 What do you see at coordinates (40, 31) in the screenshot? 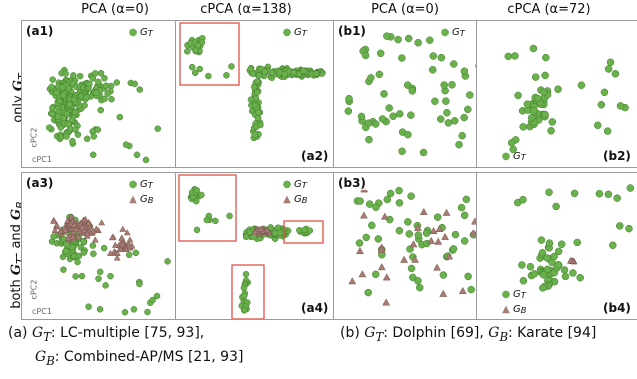
I see `panel-label: (a1)` at bounding box center [40, 31].